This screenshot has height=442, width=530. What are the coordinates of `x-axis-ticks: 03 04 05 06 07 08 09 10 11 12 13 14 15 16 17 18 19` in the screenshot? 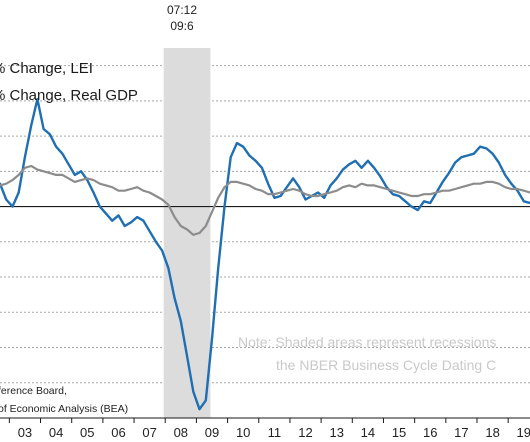 It's located at (269, 429).